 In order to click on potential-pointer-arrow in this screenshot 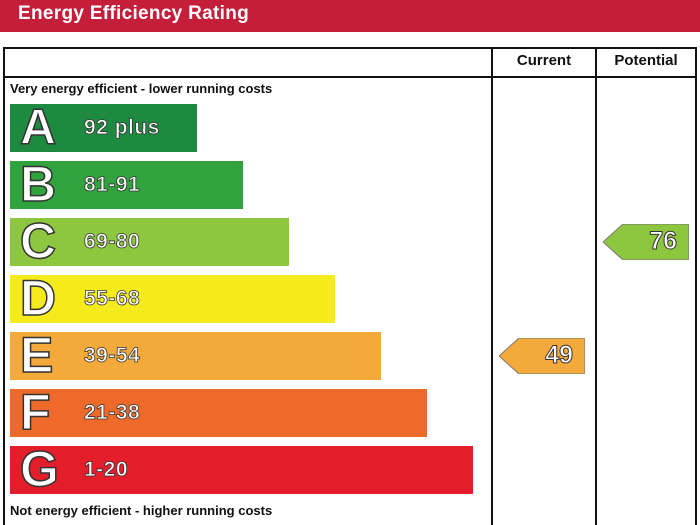, I will do `click(646, 242)`.